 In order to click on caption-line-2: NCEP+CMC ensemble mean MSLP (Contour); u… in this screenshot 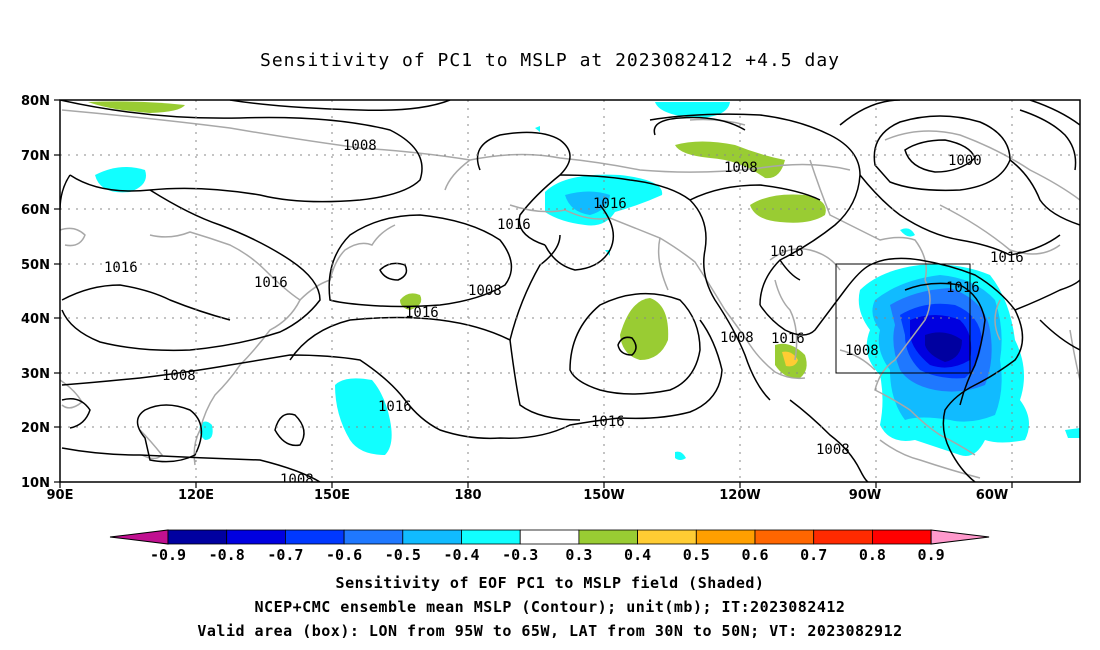, I will do `click(550, 607)`.